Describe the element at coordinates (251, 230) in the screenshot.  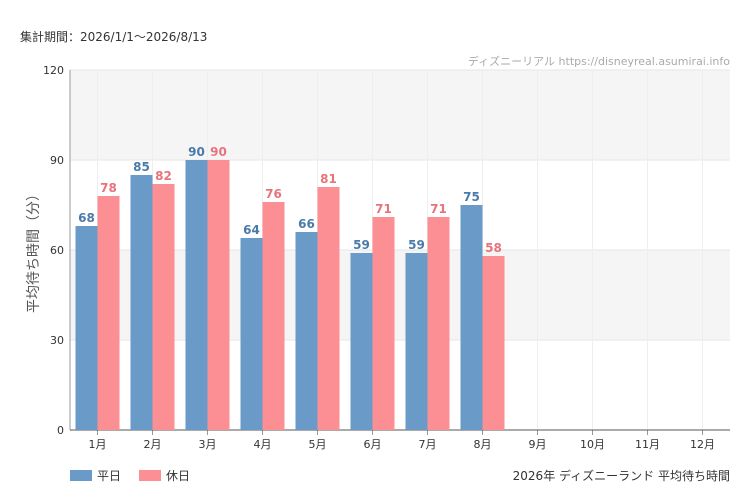
I see `data-label: 64` at that location.